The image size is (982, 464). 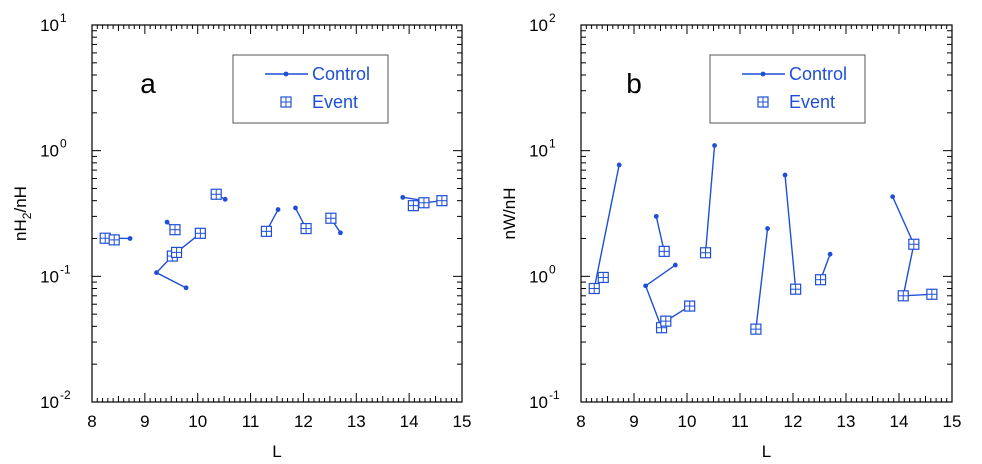 I want to click on panel-label: b, so click(x=634, y=83).